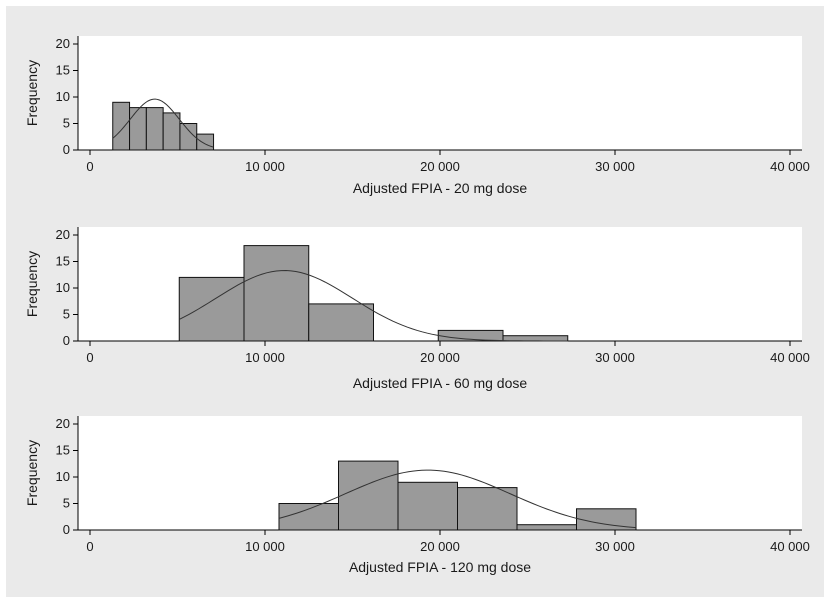 This screenshot has height=603, width=830. What do you see at coordinates (440, 567) in the screenshot?
I see `x-axis-label: Adjusted FPIA - 120 mg dose` at bounding box center [440, 567].